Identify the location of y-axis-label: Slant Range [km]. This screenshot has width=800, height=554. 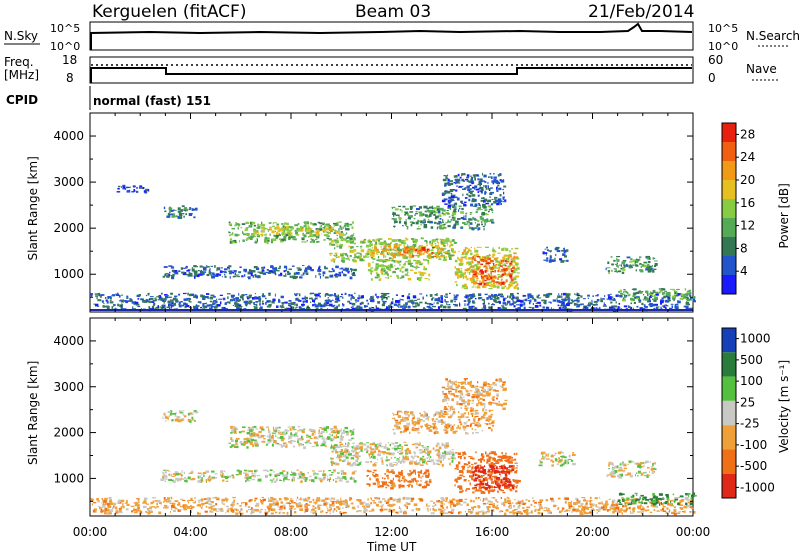
(33, 208).